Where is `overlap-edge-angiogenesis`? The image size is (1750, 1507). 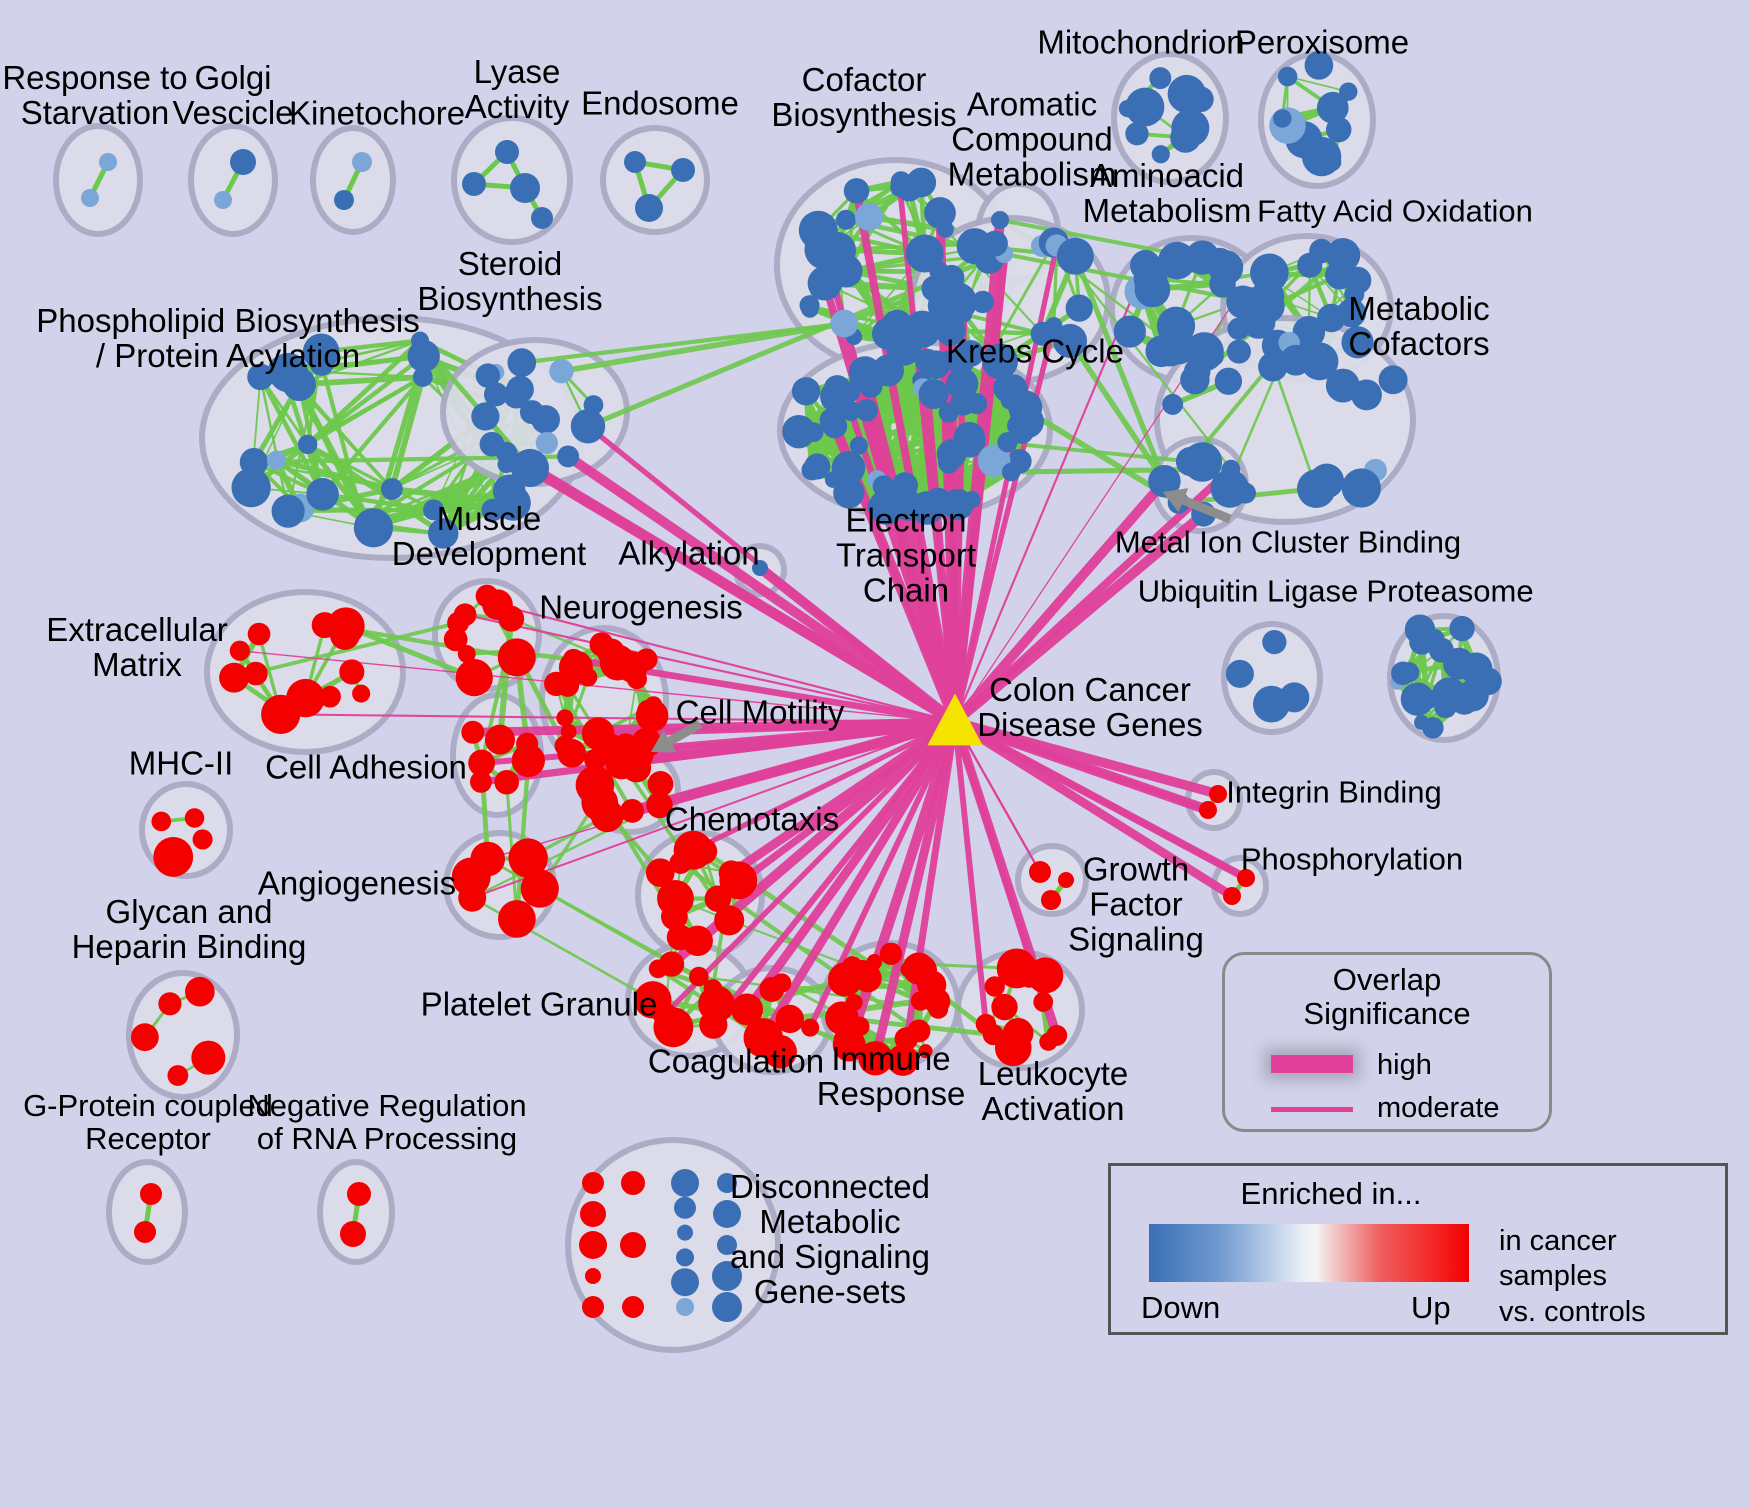 overlap-edge-angiogenesis is located at coordinates (713, 810).